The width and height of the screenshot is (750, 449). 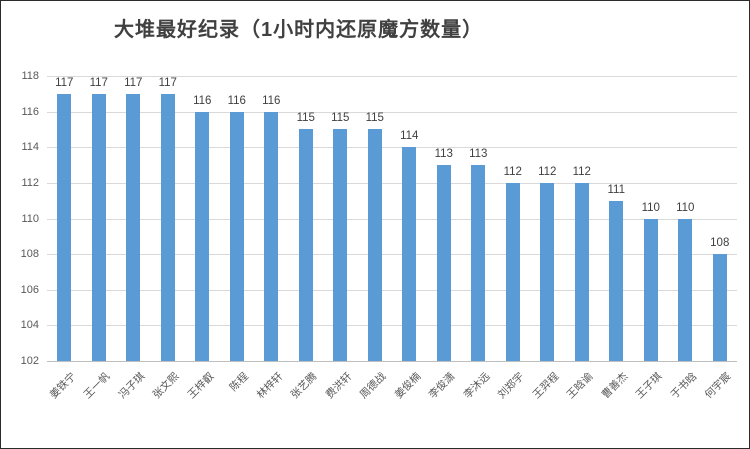 What do you see at coordinates (684, 386) in the screenshot?
I see `x-category-label-text: 于书晗` at bounding box center [684, 386].